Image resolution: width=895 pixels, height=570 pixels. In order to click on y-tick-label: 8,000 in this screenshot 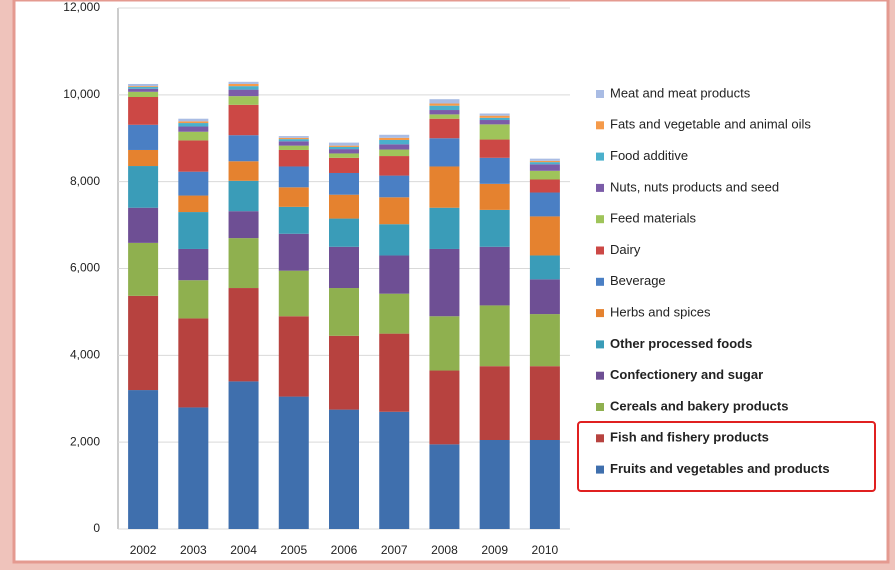, I will do `click(85, 181)`.